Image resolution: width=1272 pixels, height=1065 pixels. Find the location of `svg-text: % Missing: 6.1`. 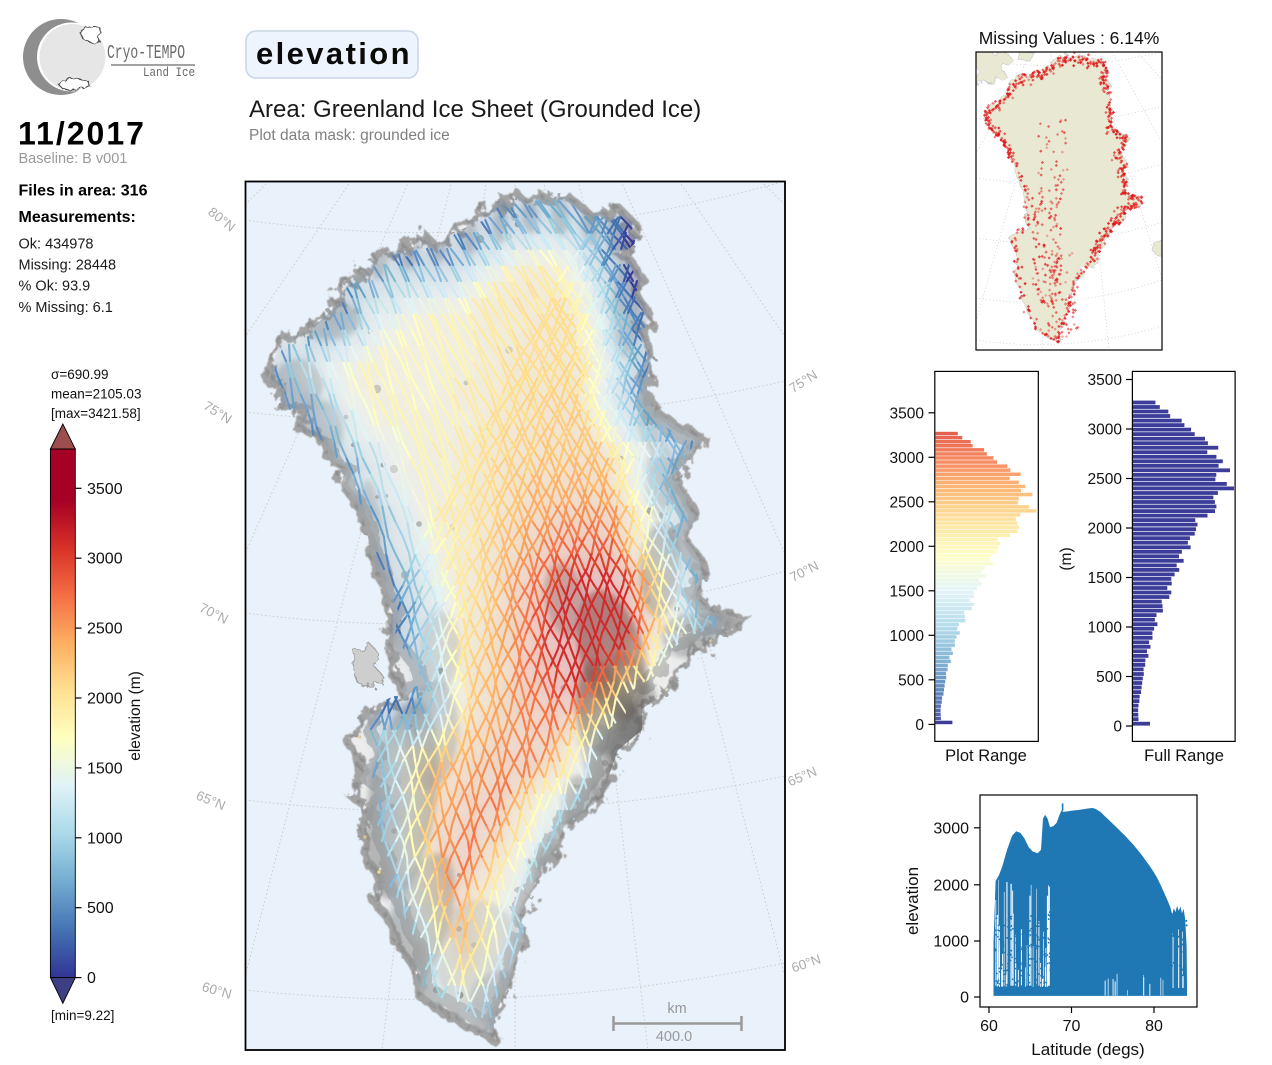

svg-text: % Missing: 6.1 is located at coordinates (66, 308).